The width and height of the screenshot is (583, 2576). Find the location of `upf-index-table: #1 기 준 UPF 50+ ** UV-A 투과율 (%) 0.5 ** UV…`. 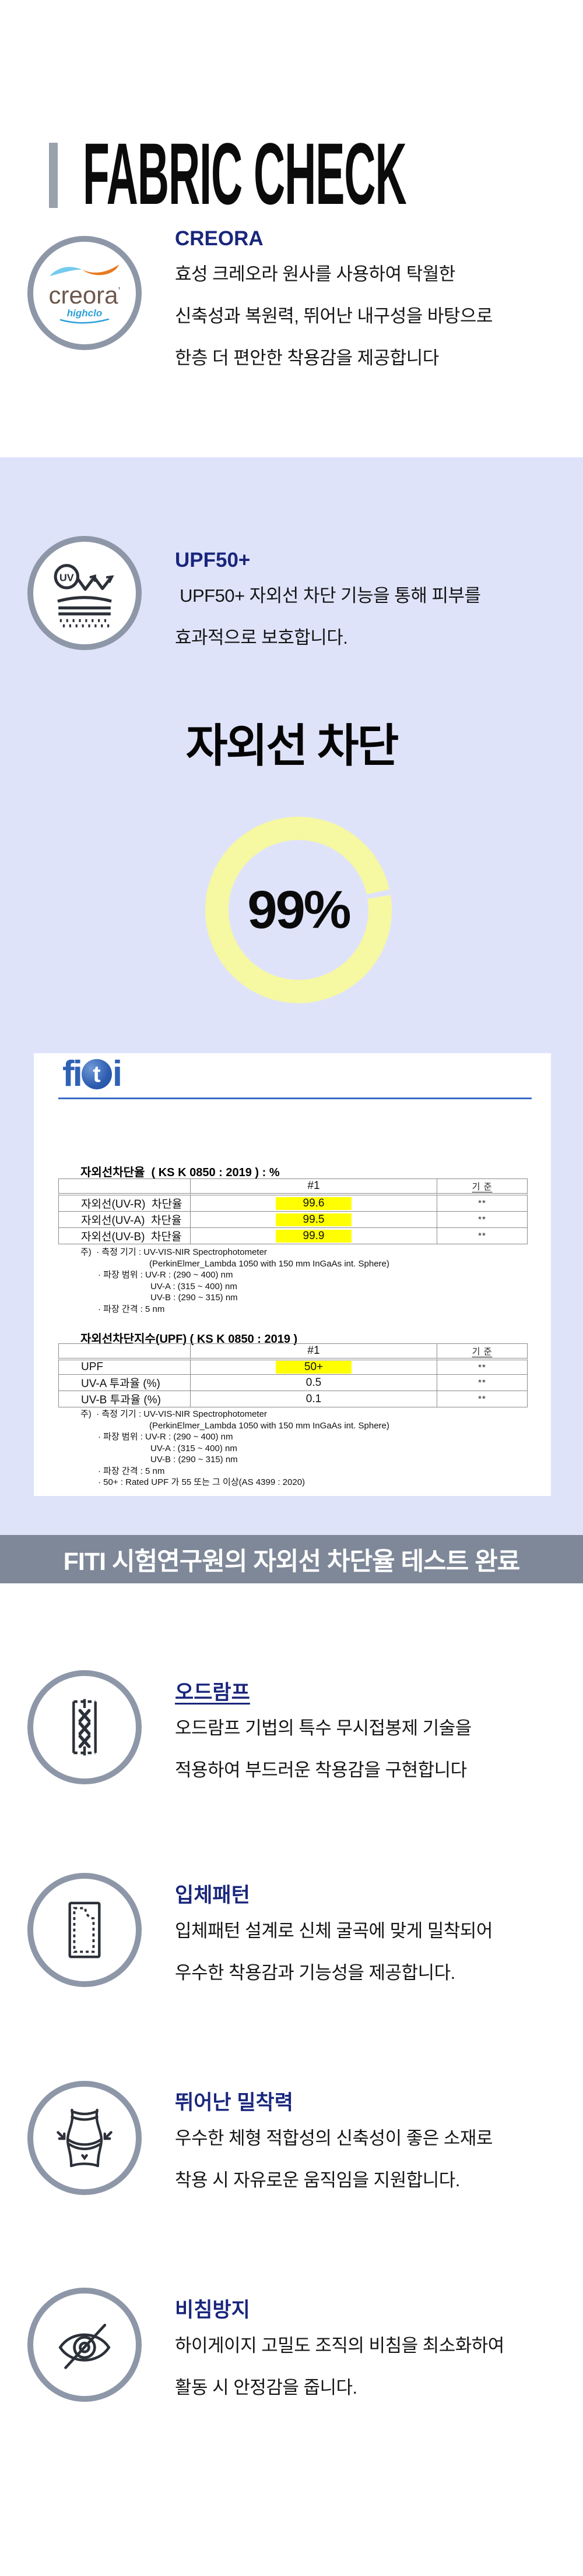

upf-index-table: #1 기 준 UPF 50+ ** UV-A 투과율 (%) 0.5 ** UV… is located at coordinates (293, 1375).